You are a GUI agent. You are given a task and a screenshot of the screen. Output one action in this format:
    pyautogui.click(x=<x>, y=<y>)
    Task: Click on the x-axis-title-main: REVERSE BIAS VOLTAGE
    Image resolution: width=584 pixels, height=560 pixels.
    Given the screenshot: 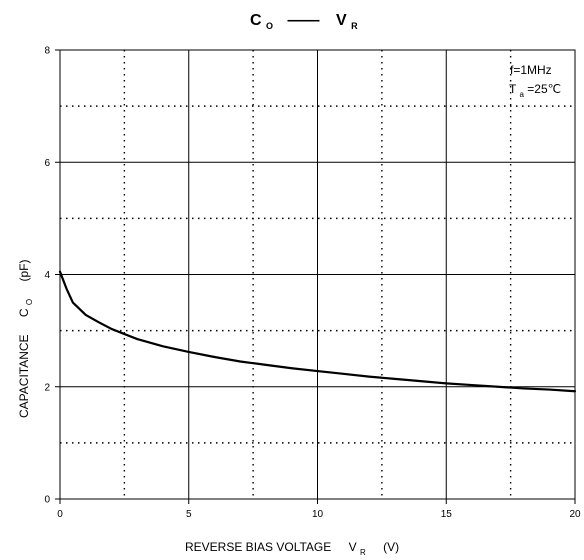 What is the action you would take?
    pyautogui.click(x=258, y=547)
    